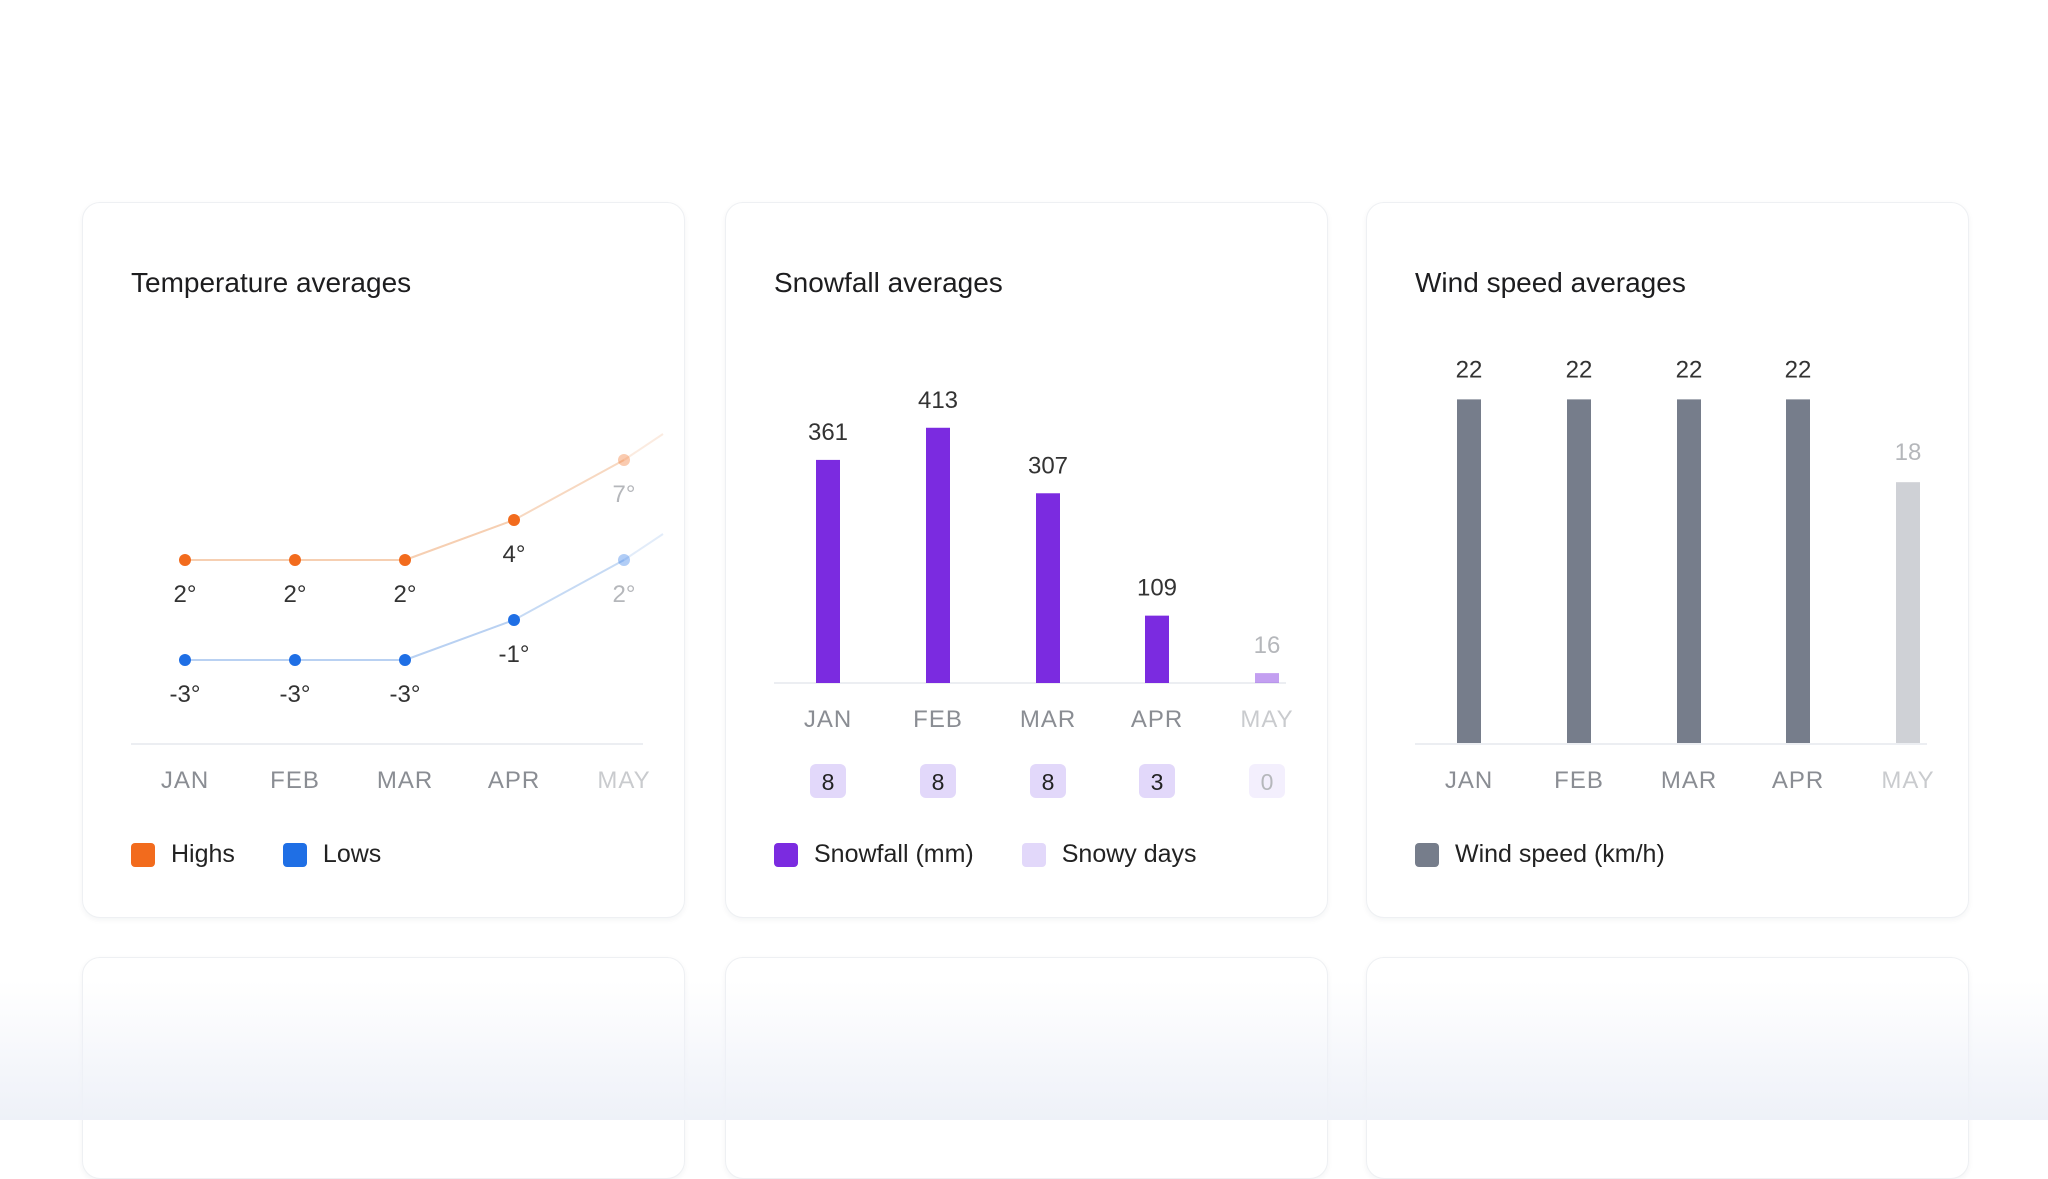  What do you see at coordinates (1048, 465) in the screenshot?
I see `bar-value-label: 307` at bounding box center [1048, 465].